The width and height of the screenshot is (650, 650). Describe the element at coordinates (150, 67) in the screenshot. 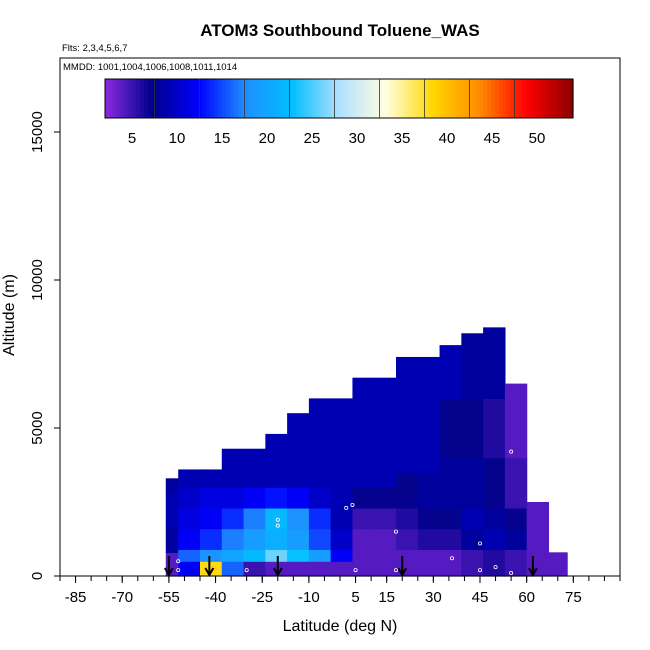

I see `dates-label: MMDD: 1001,1004,1006,1008,1011,1014` at that location.